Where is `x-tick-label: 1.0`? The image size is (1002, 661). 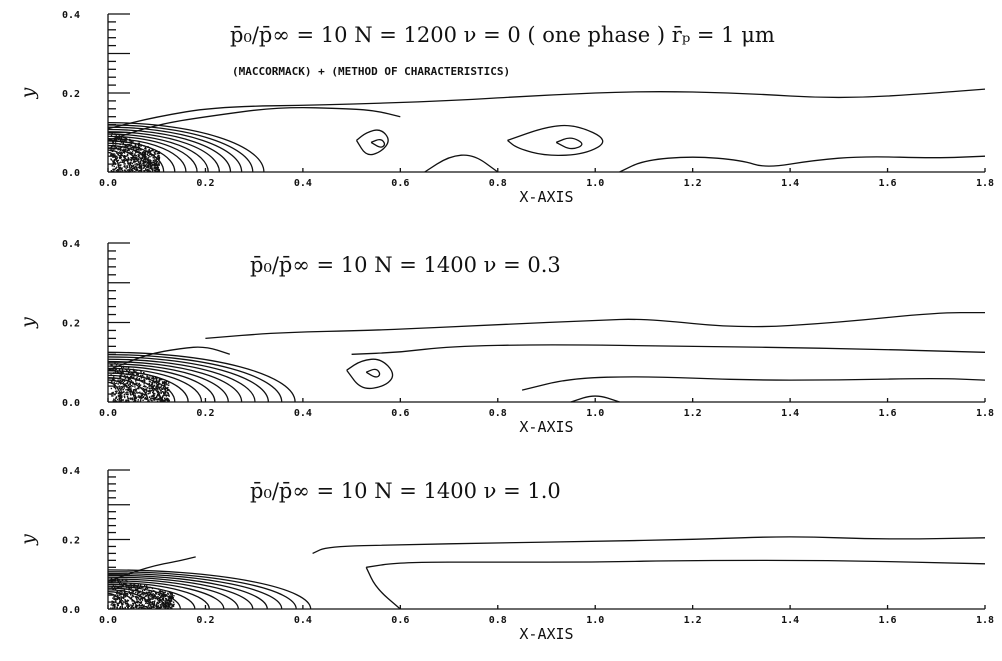 x-tick-label: 1.0 is located at coordinates (595, 620).